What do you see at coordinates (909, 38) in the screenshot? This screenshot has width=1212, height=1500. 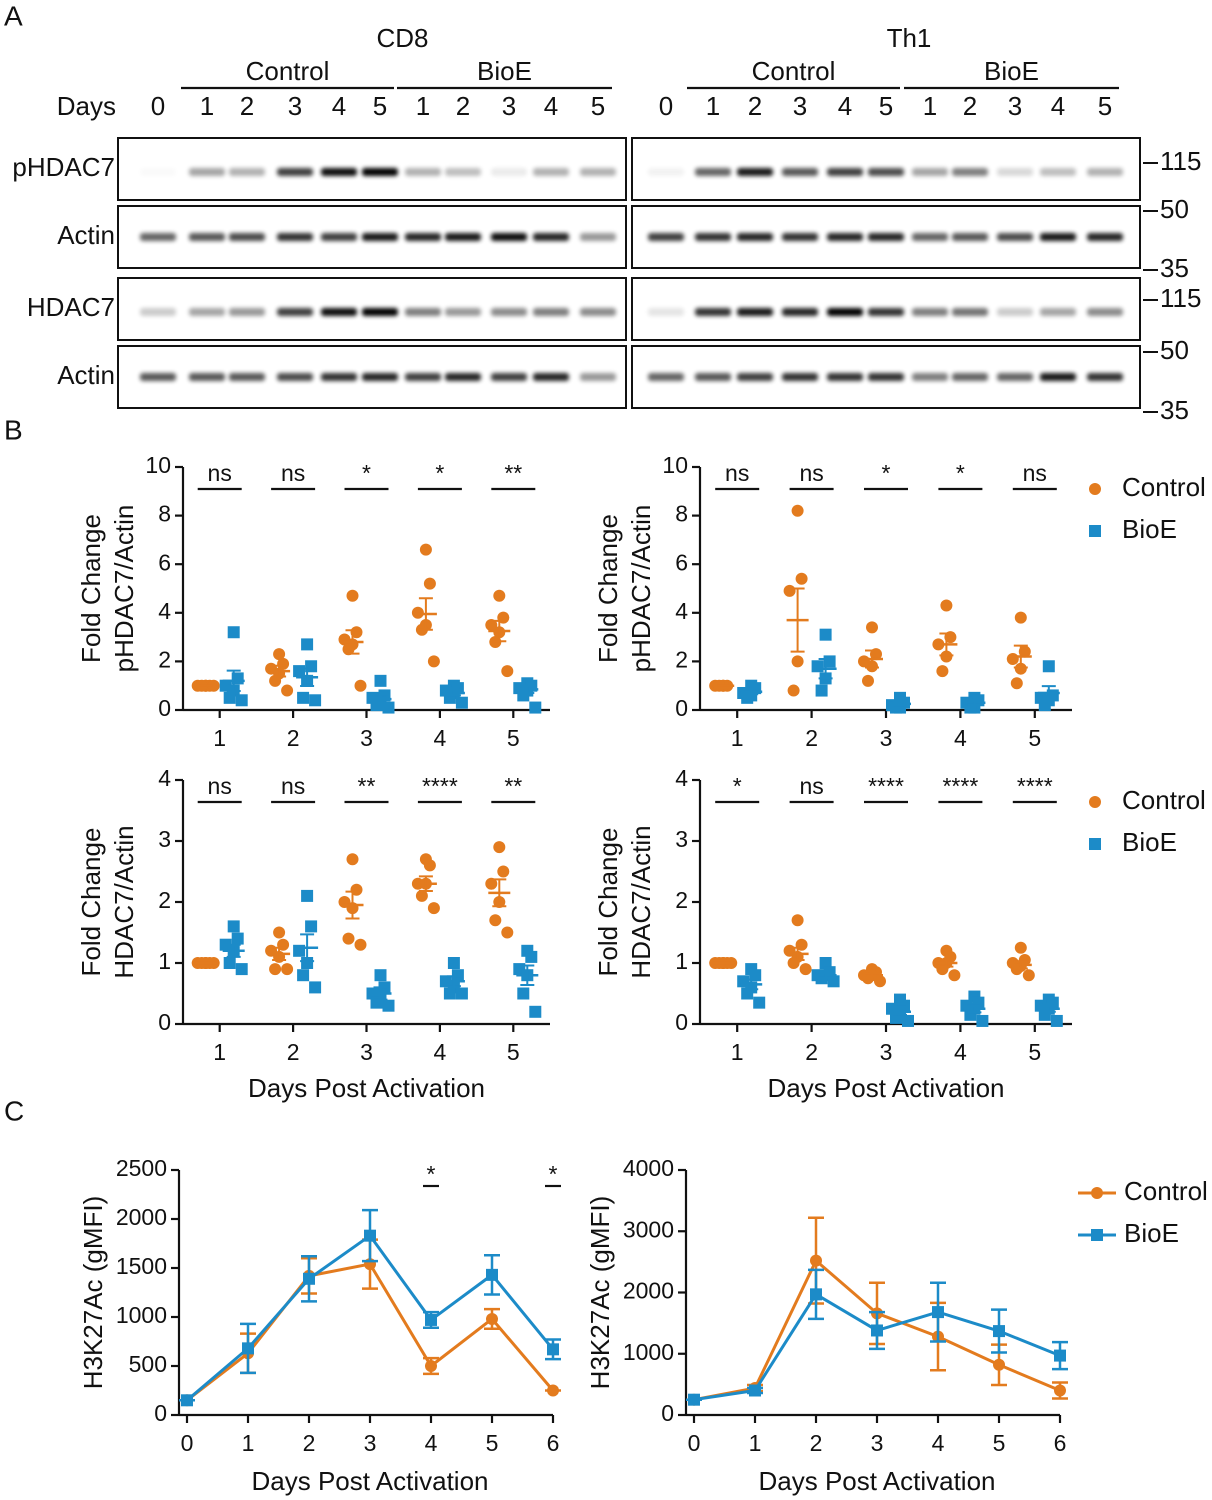 I see `group-title: Th1` at bounding box center [909, 38].